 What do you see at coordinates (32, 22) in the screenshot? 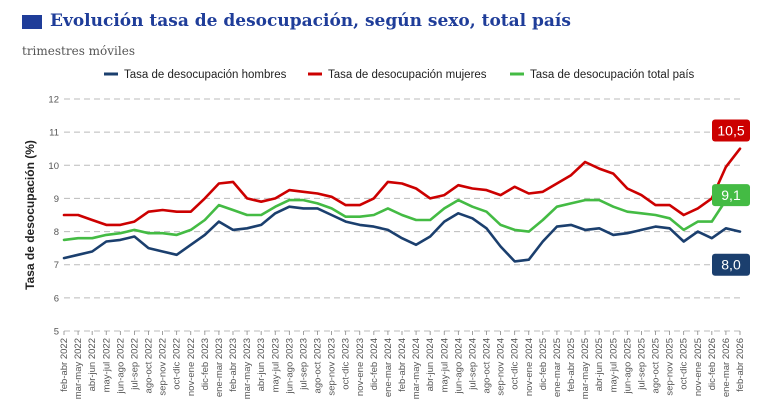
I see `title-square-icon` at bounding box center [32, 22].